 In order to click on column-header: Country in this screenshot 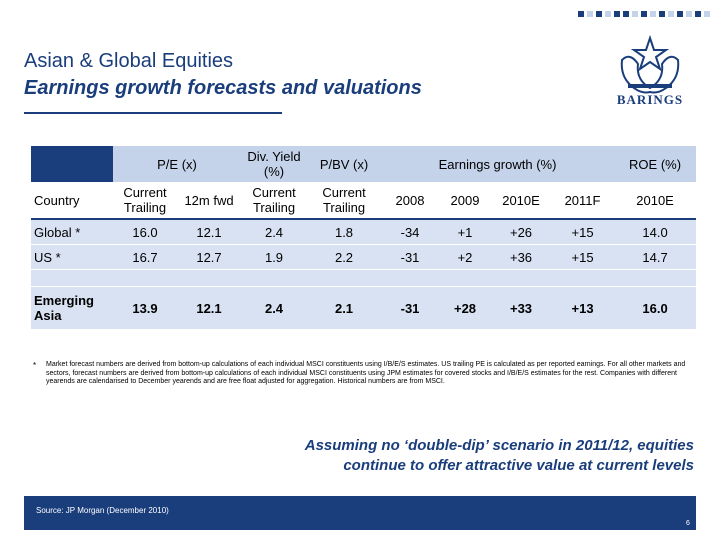, I will do `click(72, 201)`.